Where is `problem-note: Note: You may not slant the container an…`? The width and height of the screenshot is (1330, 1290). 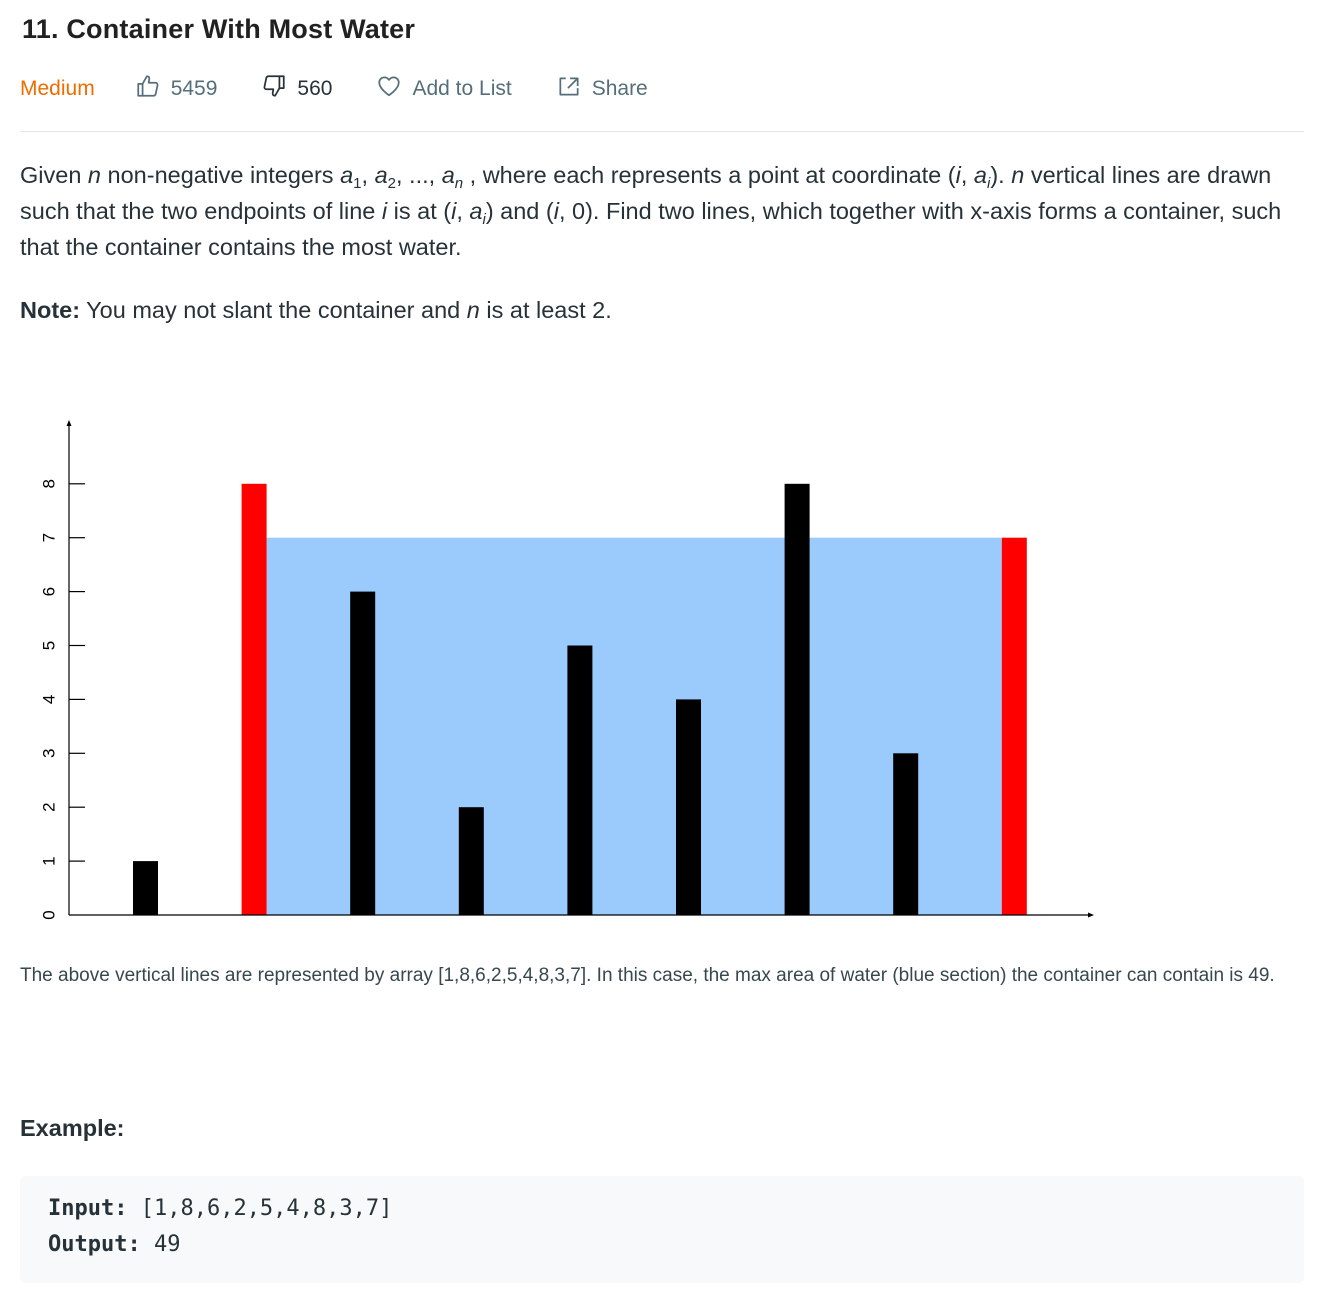 problem-note: Note: You may not slant the container an… is located at coordinates (316, 310).